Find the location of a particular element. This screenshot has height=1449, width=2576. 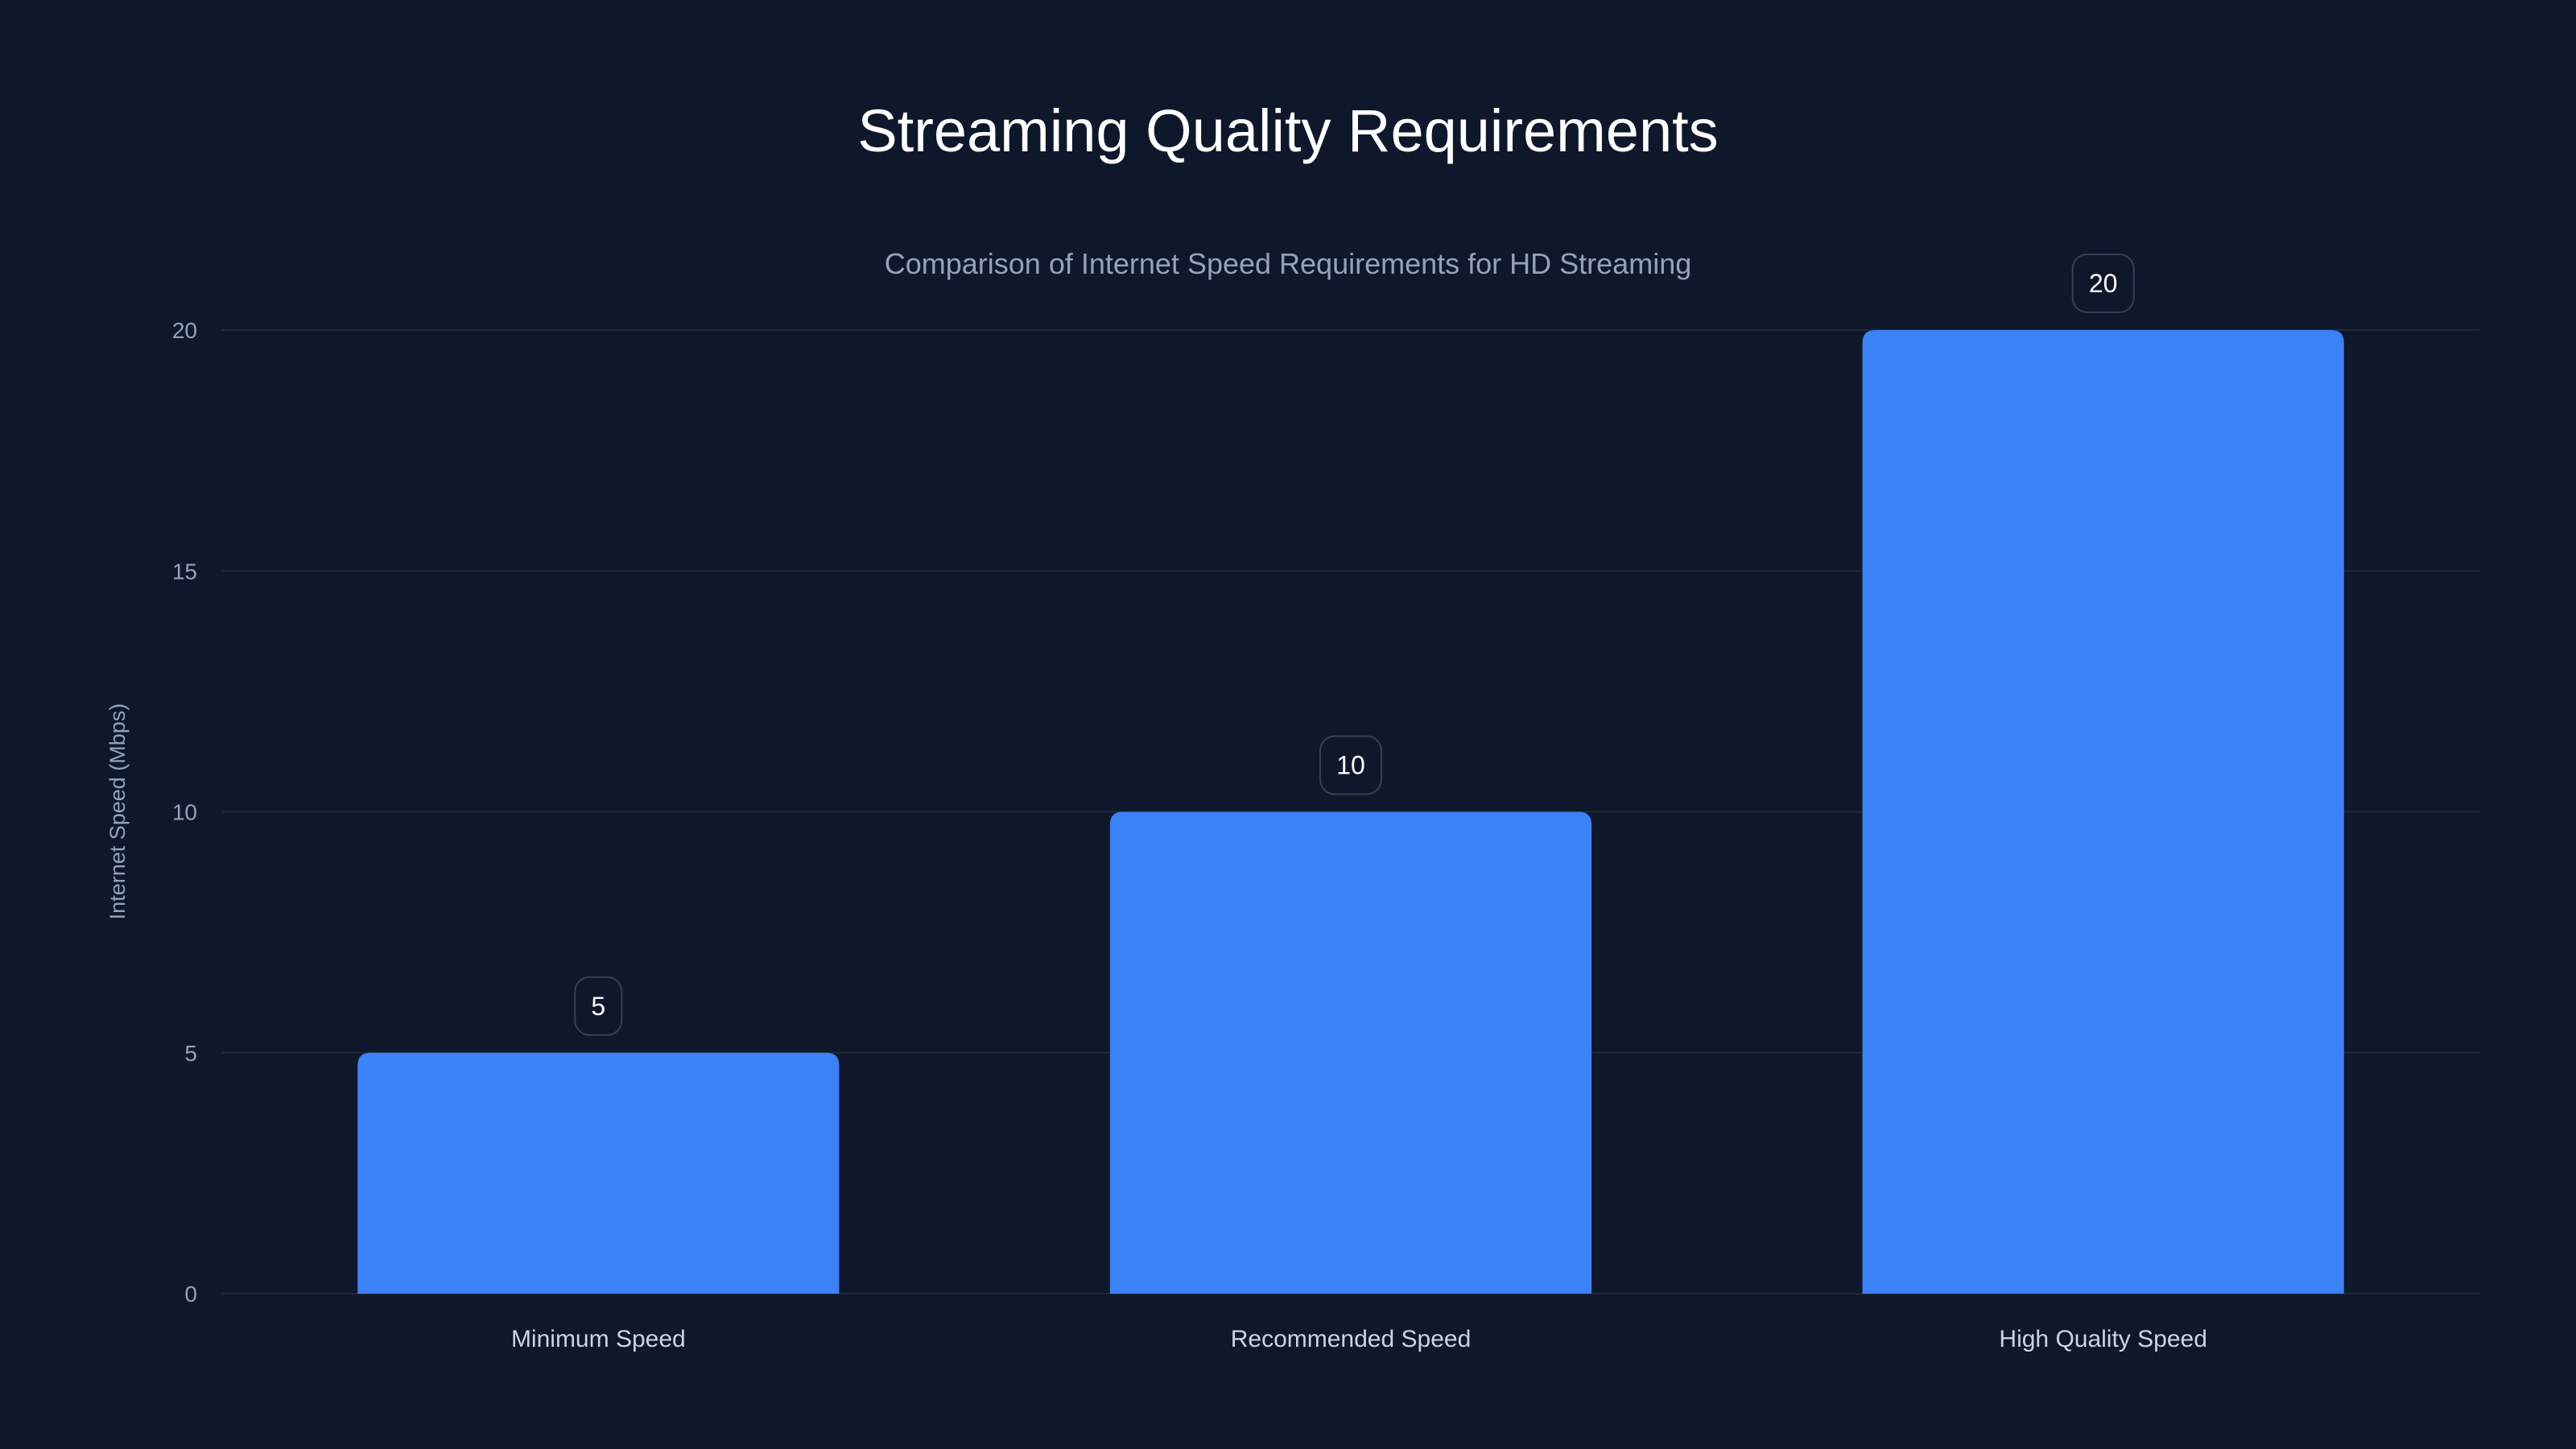

y-tick-label: 10 is located at coordinates (184, 812).